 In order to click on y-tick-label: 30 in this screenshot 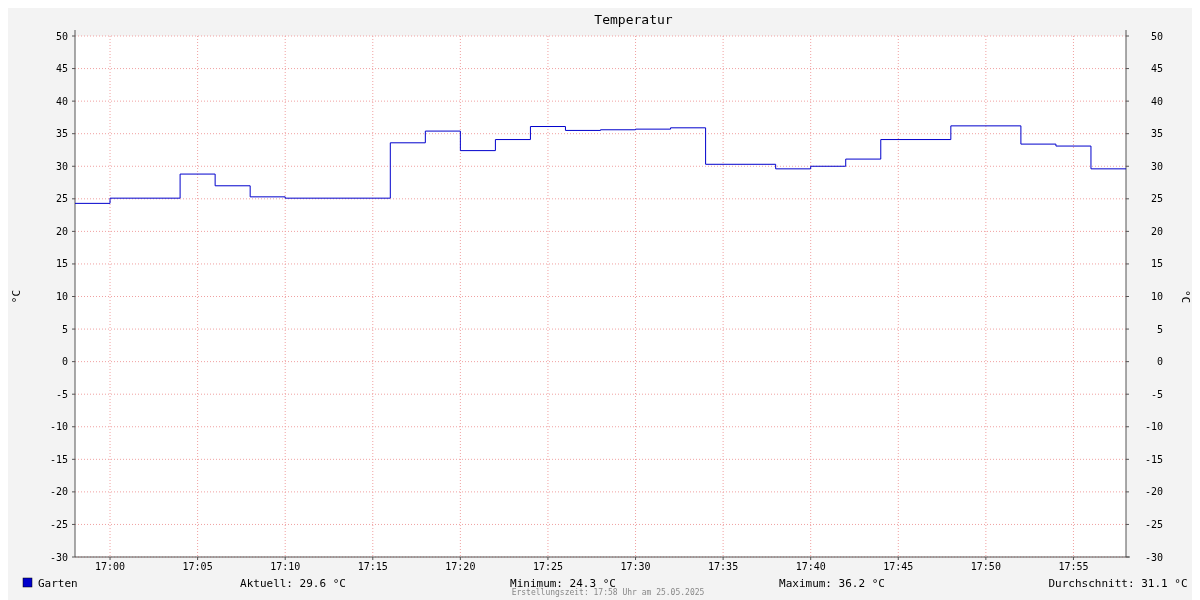, I will do `click(61, 166)`.